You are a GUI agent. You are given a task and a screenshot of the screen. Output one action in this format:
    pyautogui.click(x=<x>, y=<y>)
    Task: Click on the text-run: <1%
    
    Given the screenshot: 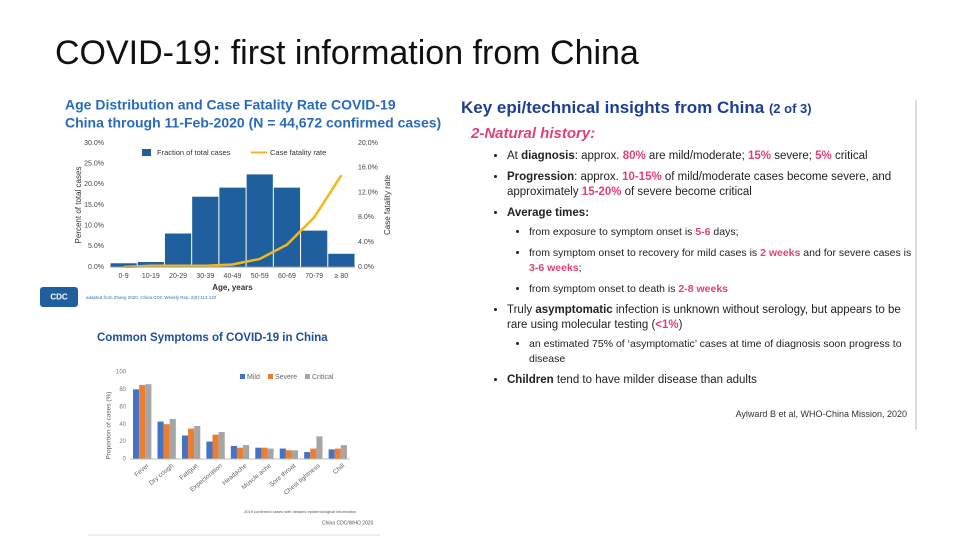 What is the action you would take?
    pyautogui.click(x=667, y=325)
    